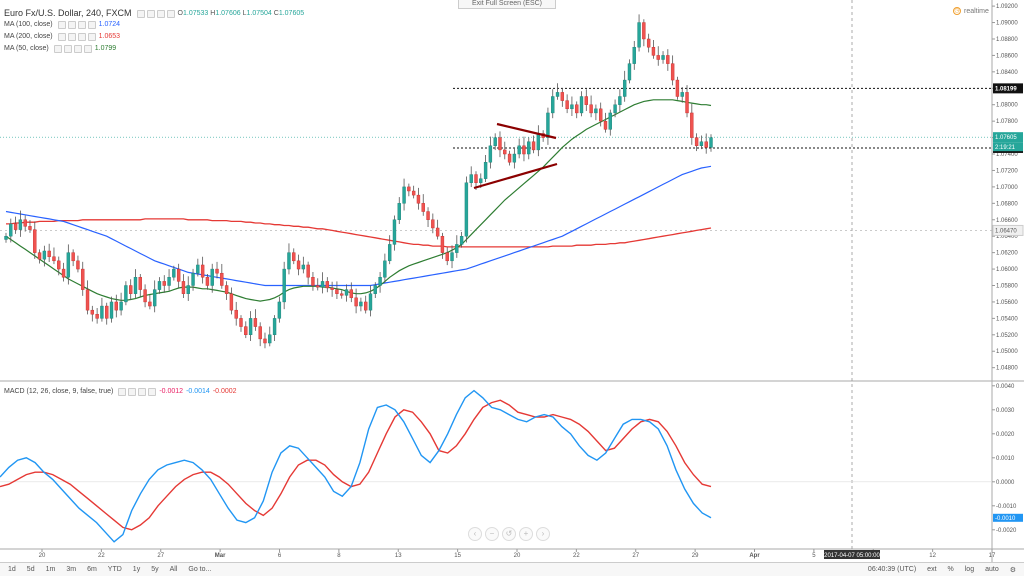 Image resolution: width=1024 pixels, height=576 pixels. I want to click on time-tick-label: 27, so click(160, 556).